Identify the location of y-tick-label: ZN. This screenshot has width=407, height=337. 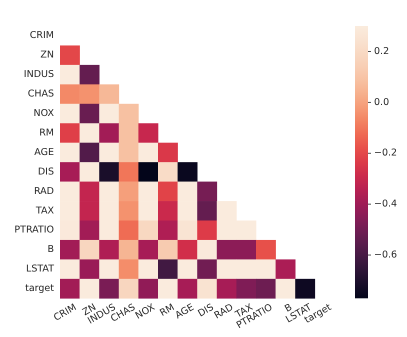
(47, 55).